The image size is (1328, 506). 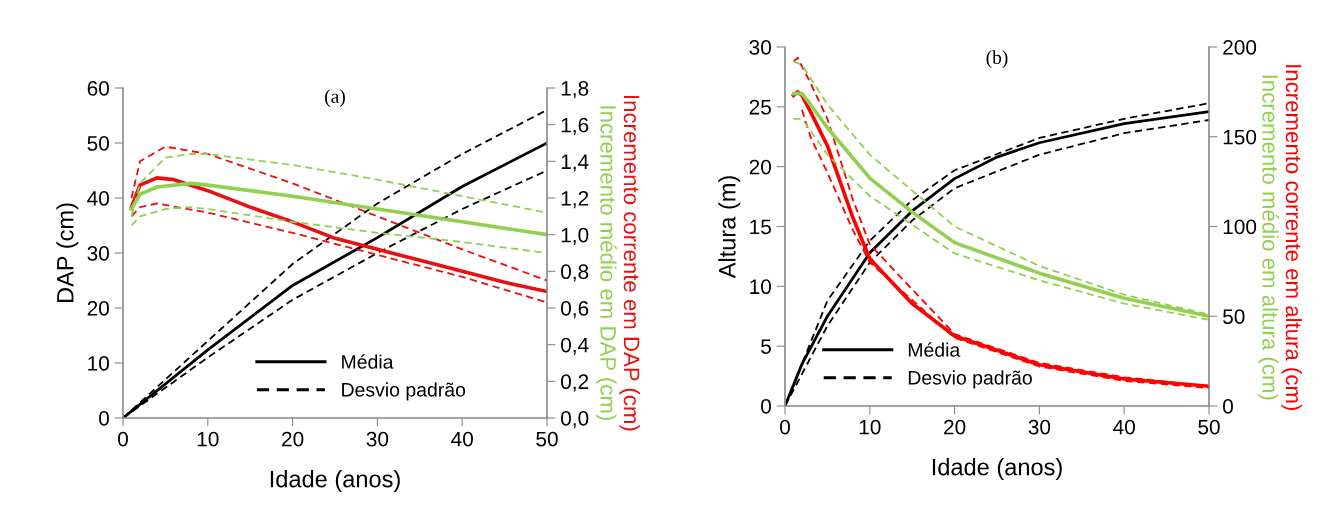 What do you see at coordinates (1240, 137) in the screenshot?
I see `y2-tick-label: 150` at bounding box center [1240, 137].